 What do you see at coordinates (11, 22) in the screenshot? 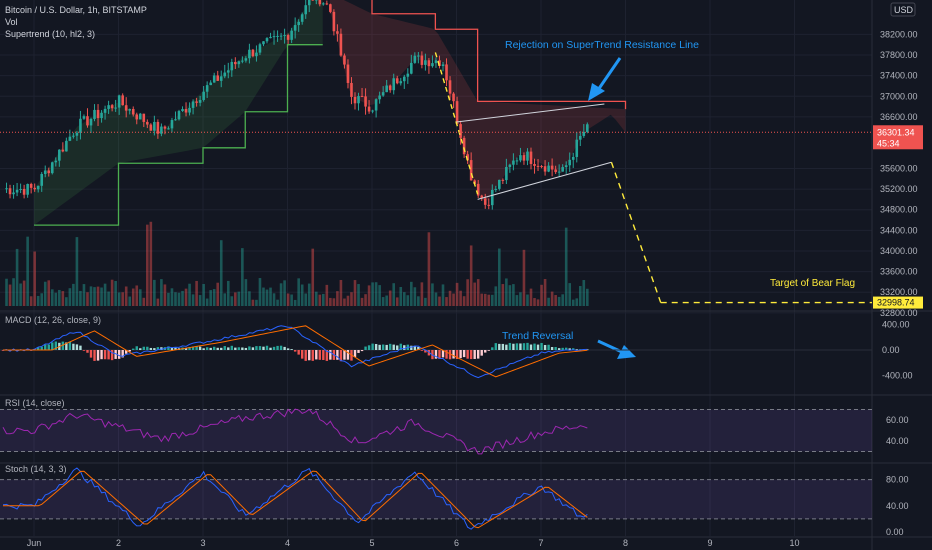
I see `volume-legend: Vol` at bounding box center [11, 22].